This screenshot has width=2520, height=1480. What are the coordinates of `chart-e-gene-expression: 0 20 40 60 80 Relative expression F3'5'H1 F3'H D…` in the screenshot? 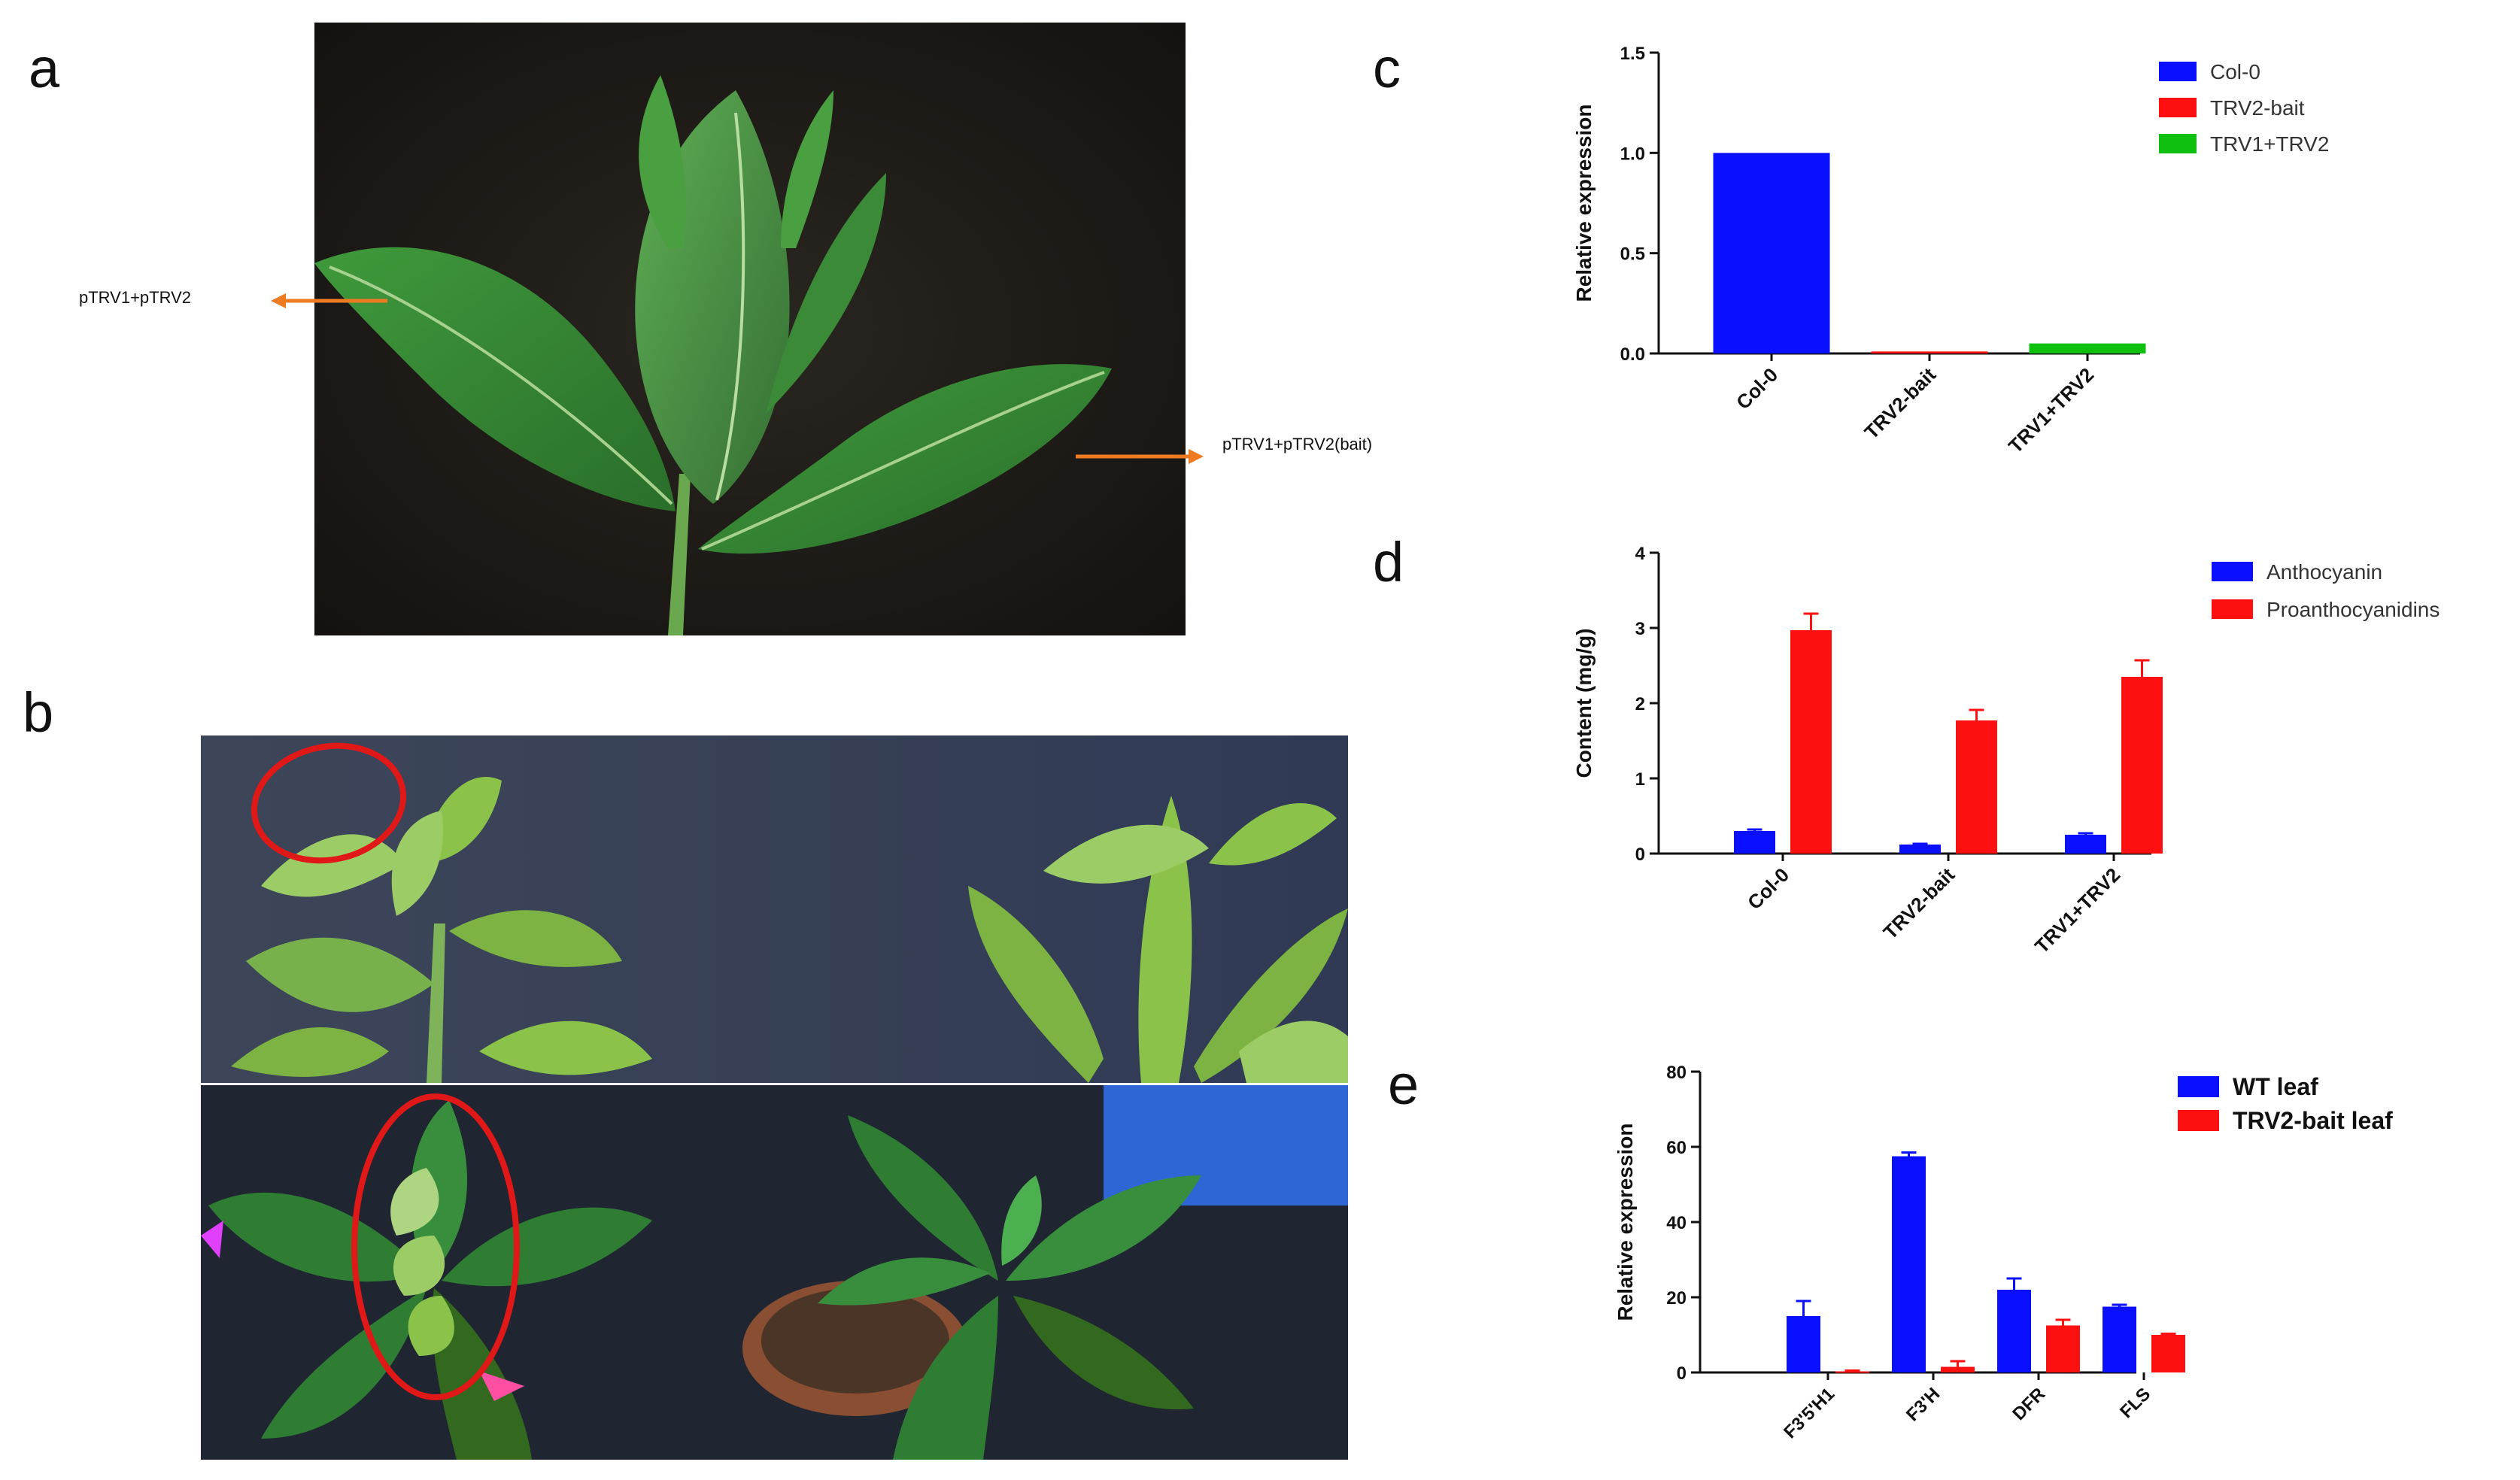 It's located at (2003, 1252).